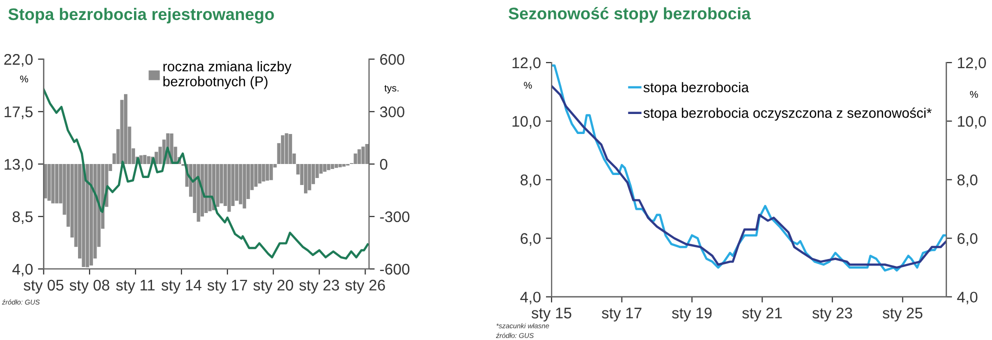  What do you see at coordinates (972, 122) in the screenshot?
I see `y2-tick-label: 10,0` at bounding box center [972, 122].